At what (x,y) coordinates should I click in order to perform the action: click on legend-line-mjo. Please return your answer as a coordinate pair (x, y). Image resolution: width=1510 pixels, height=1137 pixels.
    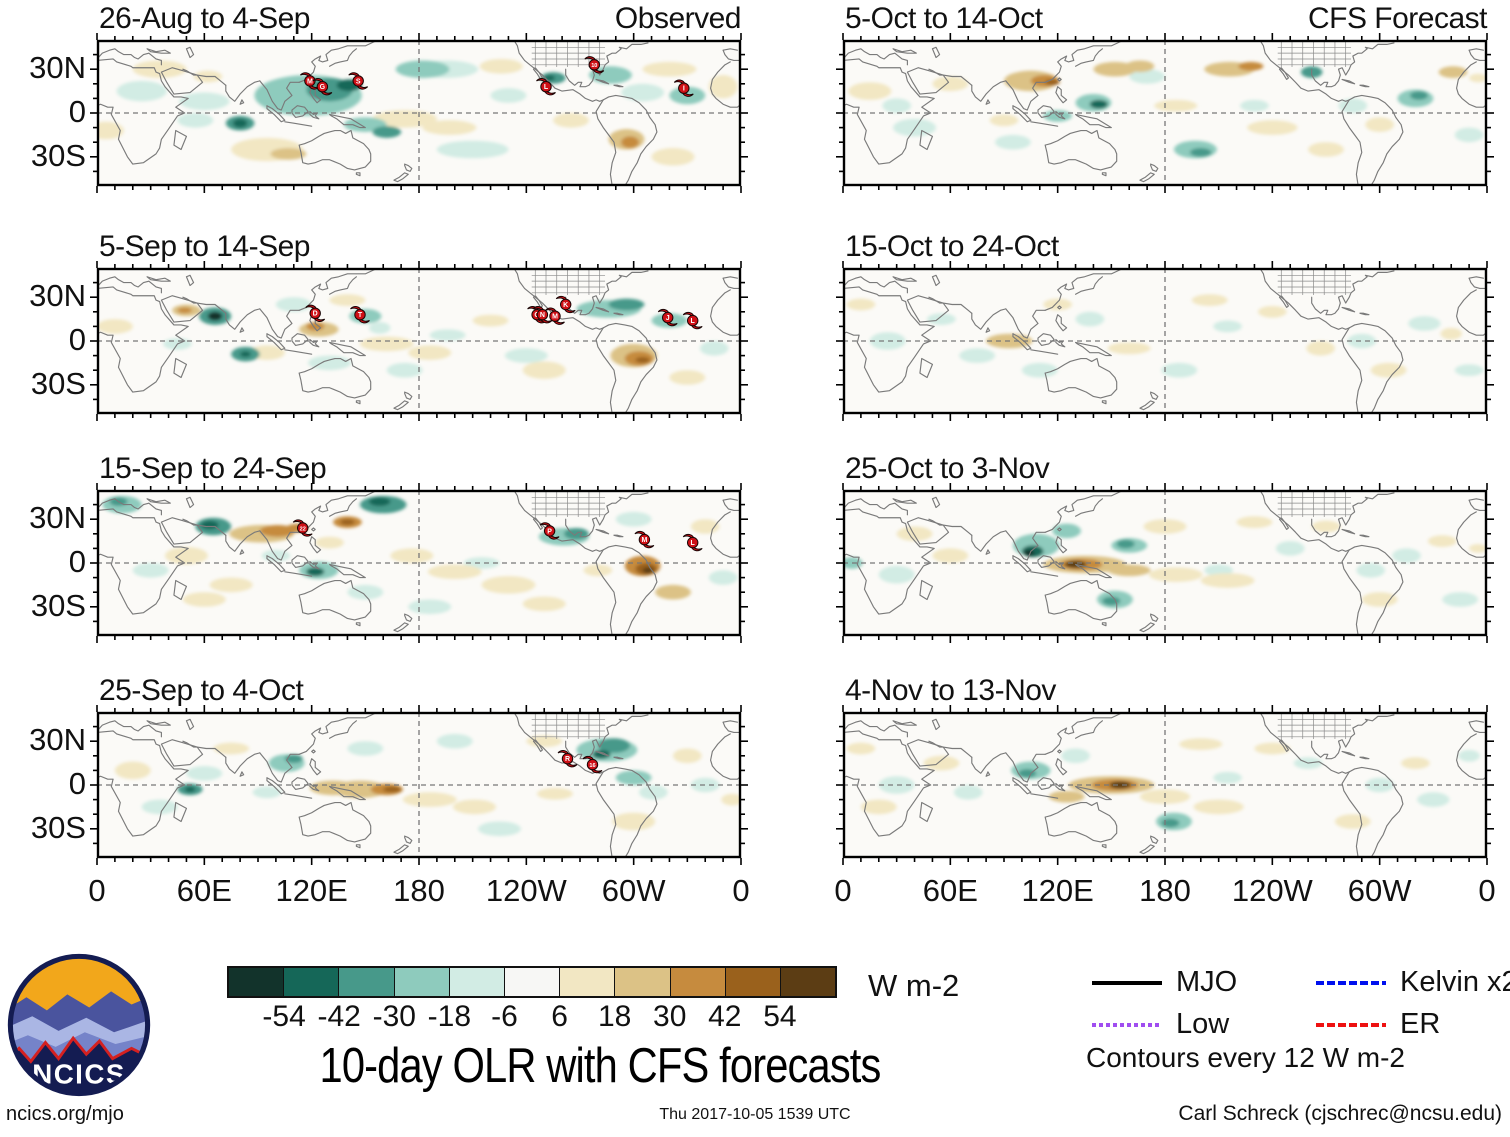
    Looking at the image, I should click on (1127, 983).